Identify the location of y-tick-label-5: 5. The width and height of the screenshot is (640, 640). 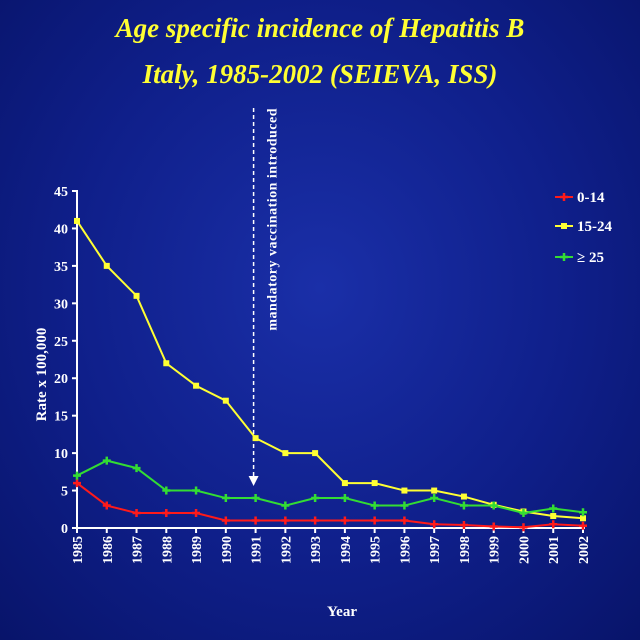
(64, 492).